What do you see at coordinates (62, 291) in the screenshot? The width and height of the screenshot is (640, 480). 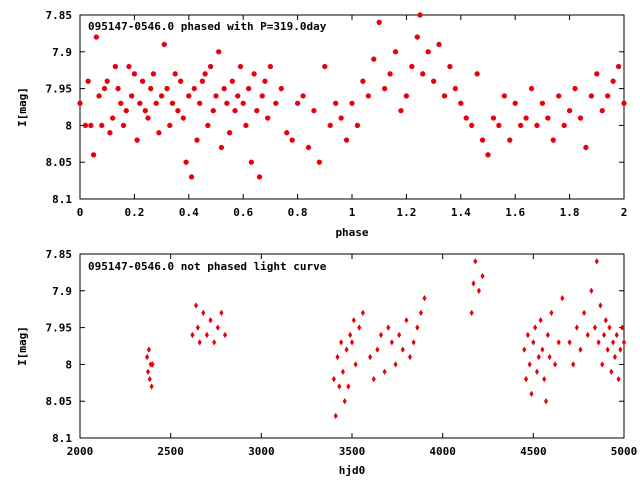 I see `y-tick-label: 7.9` at bounding box center [62, 291].